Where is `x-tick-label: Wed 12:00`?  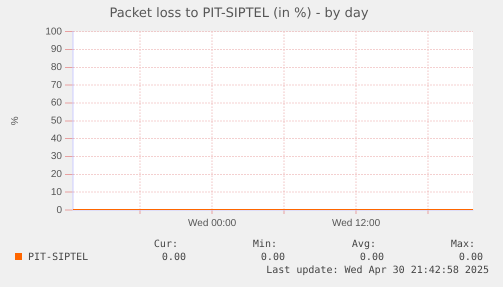 x-tick-label: Wed 12:00 is located at coordinates (356, 223).